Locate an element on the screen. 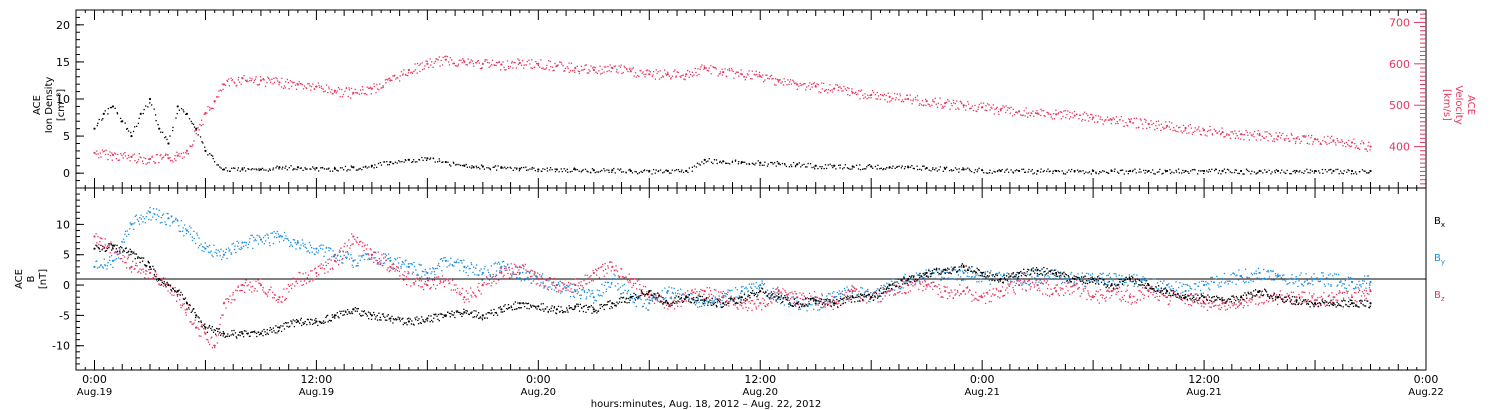 This screenshot has width=1500, height=410. by-series-point is located at coordinates (1333, 279).